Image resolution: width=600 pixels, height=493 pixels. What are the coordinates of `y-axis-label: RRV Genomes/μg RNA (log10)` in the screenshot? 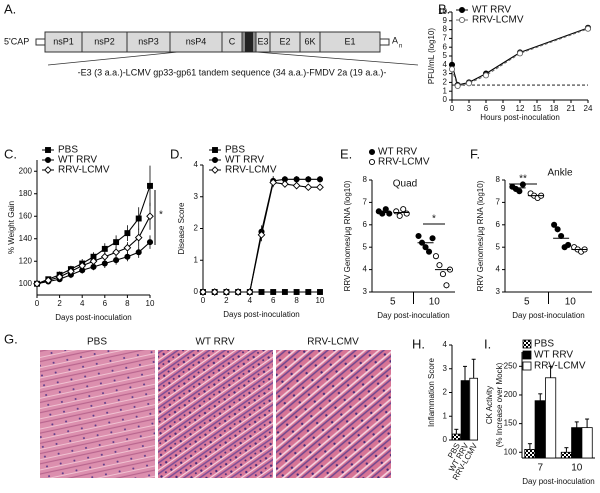 It's located at (480, 235).